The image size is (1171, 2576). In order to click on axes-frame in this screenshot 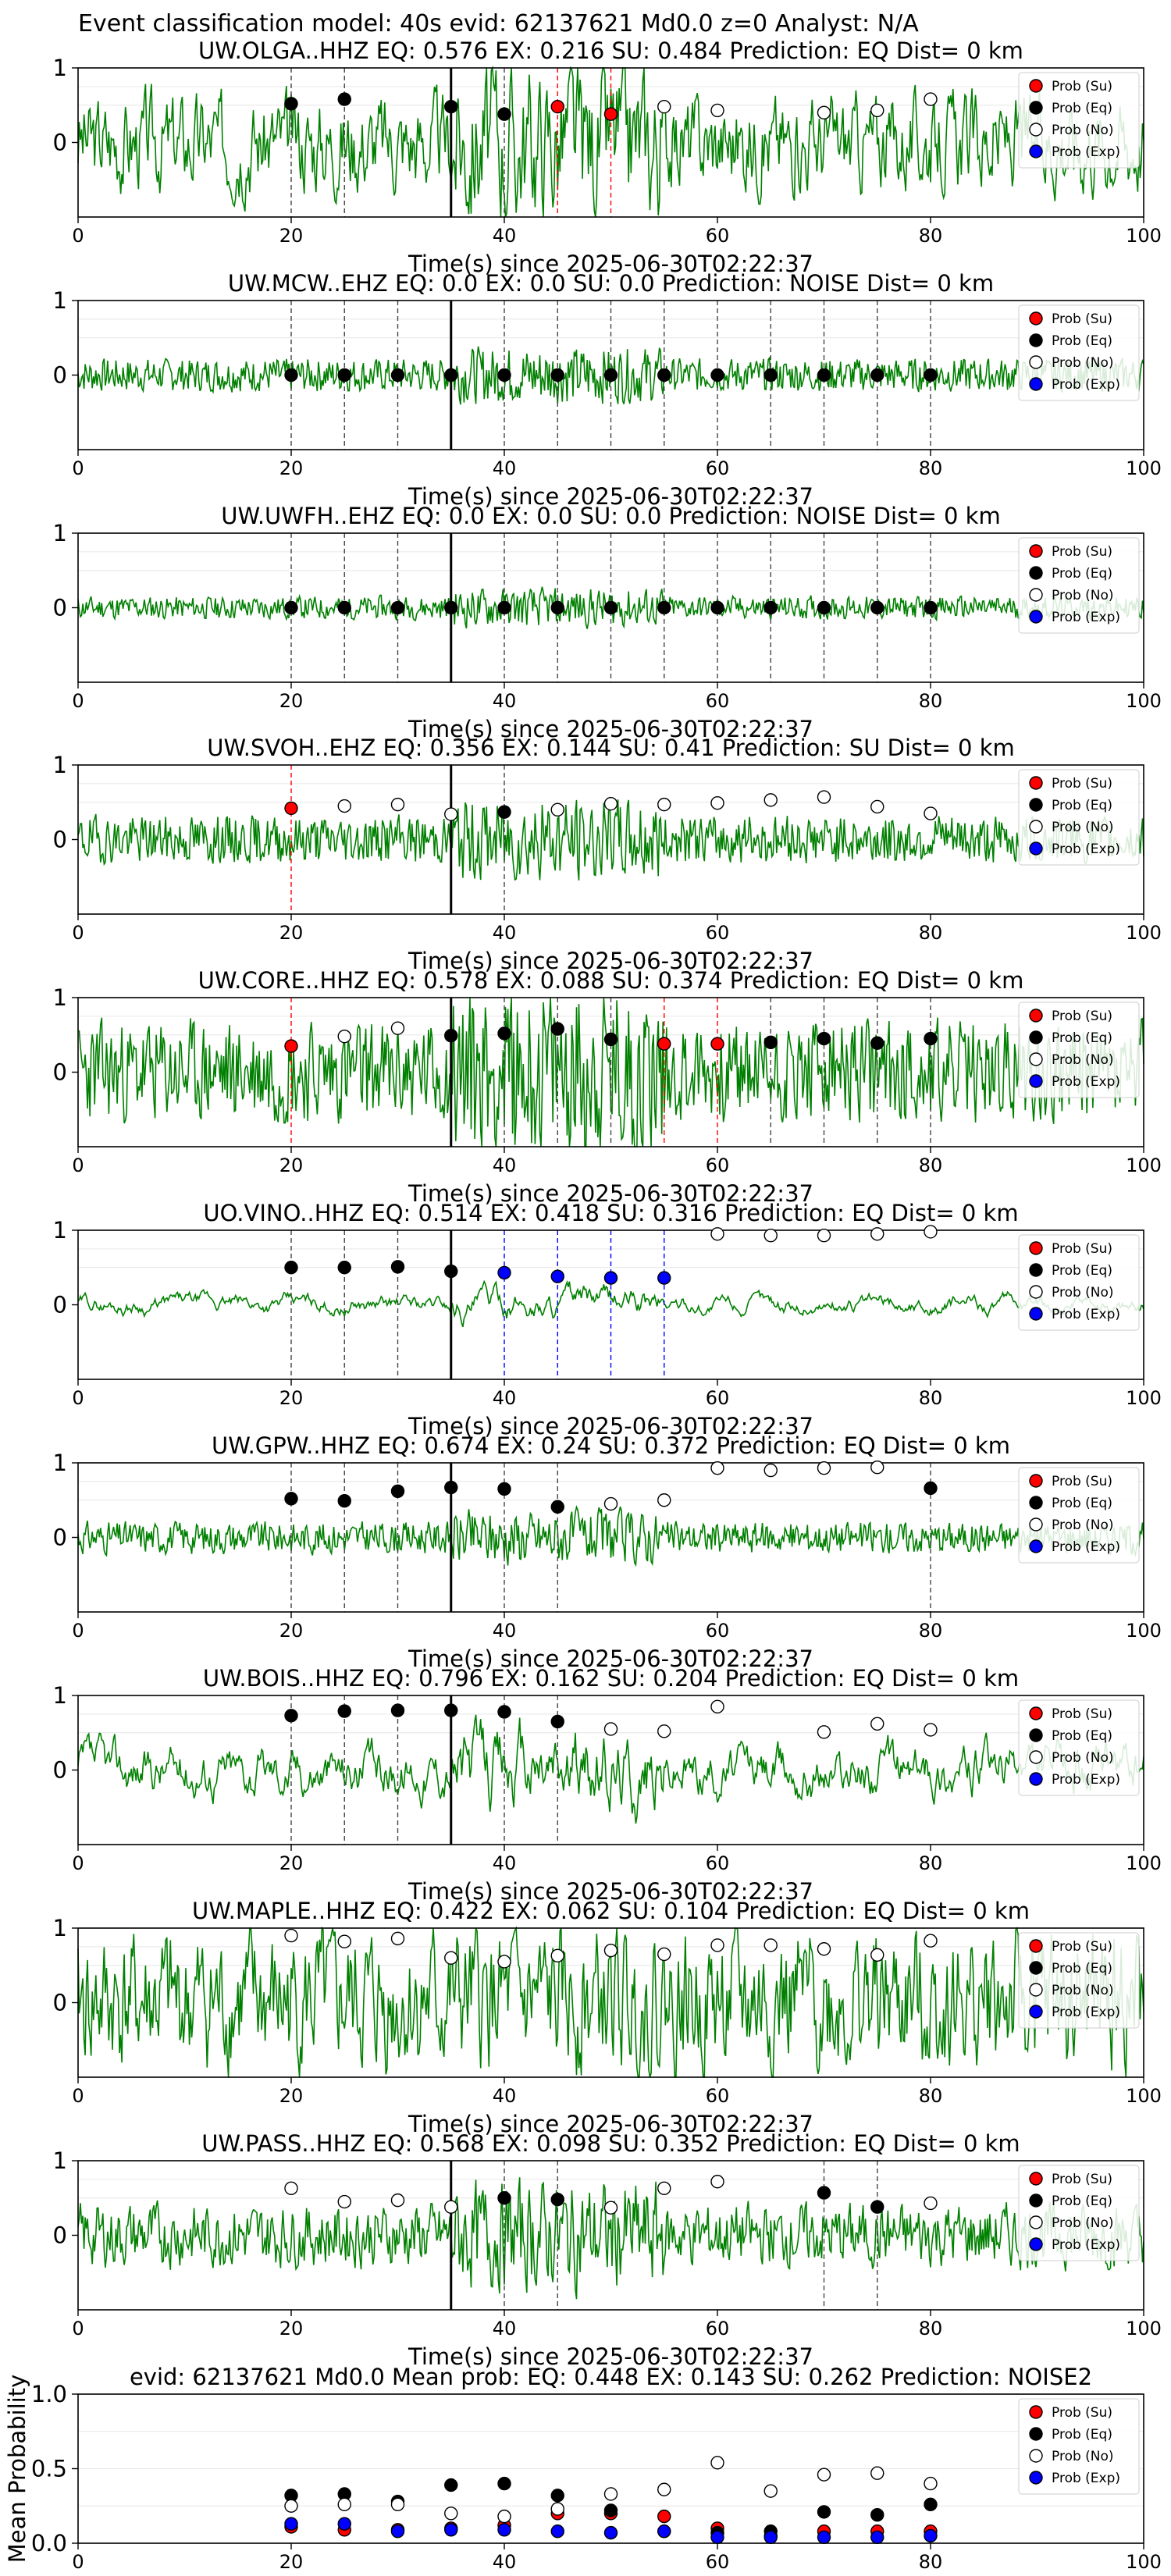, I will do `click(610, 1770)`.